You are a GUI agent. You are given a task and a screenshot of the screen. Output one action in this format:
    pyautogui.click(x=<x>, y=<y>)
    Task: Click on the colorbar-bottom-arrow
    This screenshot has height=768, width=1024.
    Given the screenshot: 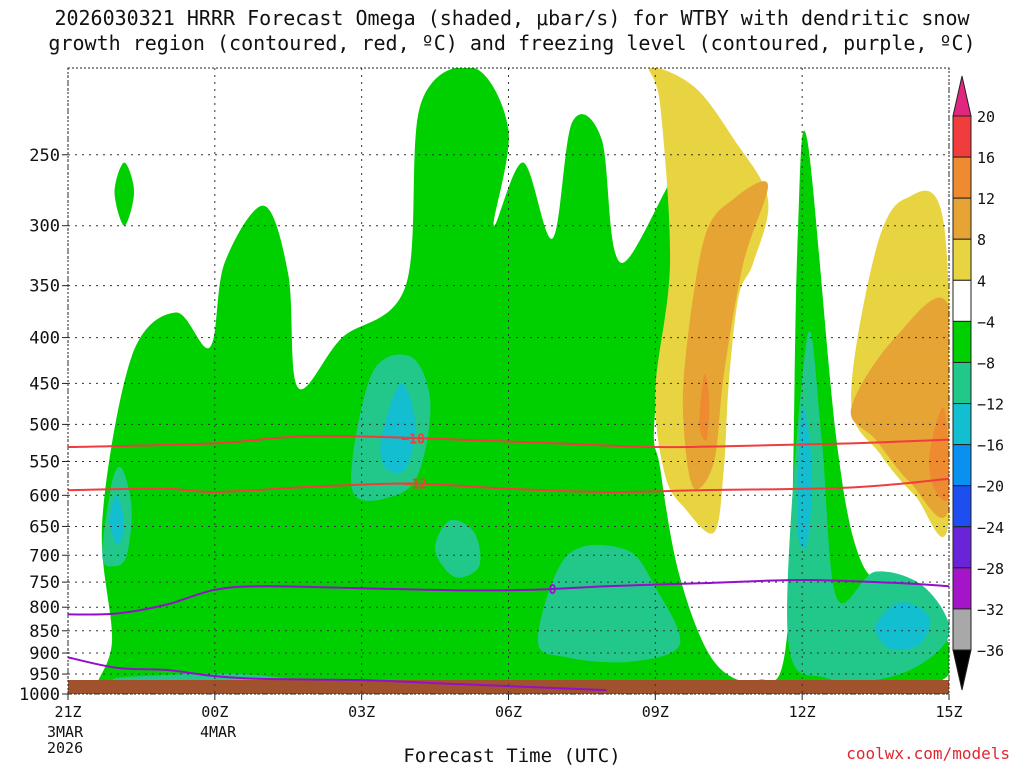 What is the action you would take?
    pyautogui.click(x=962, y=670)
    